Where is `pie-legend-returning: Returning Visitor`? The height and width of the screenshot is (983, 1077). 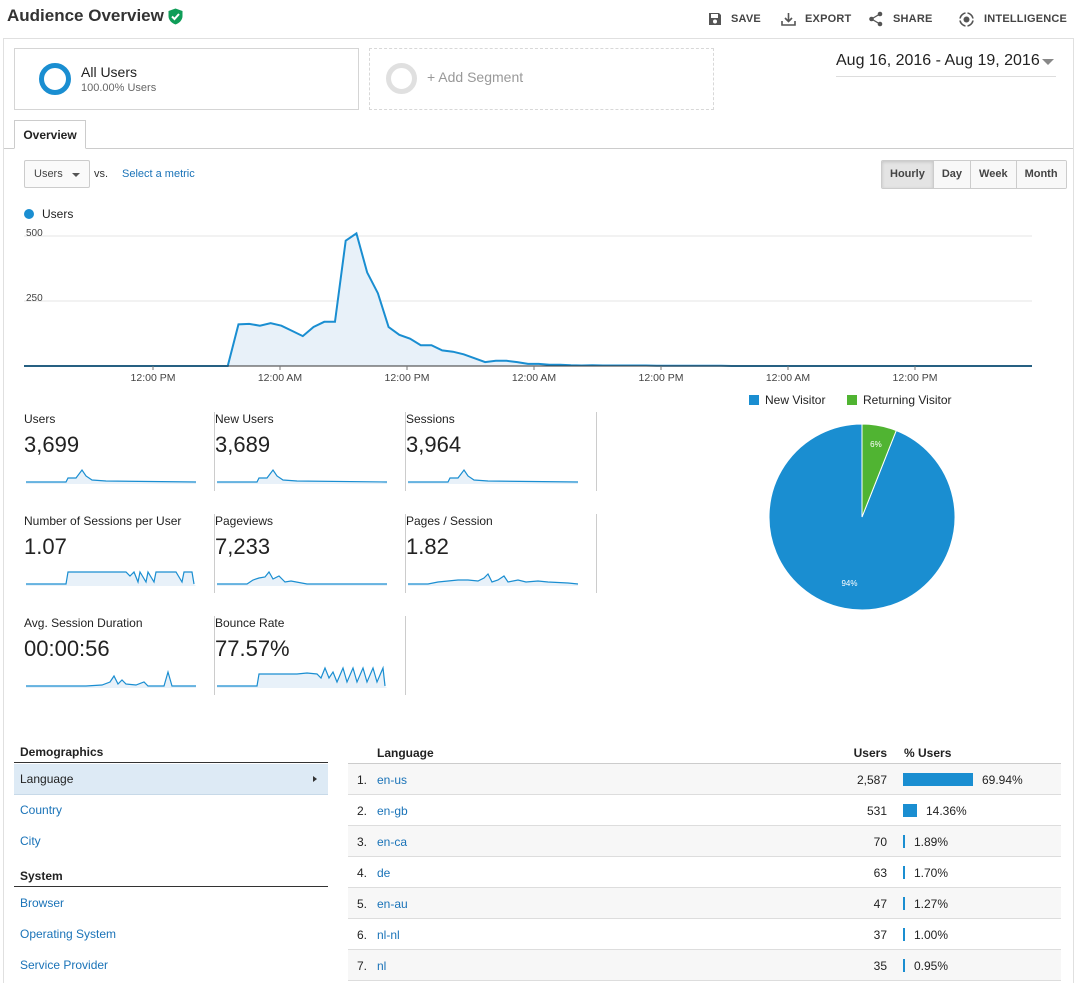 pie-legend-returning: Returning Visitor is located at coordinates (899, 400).